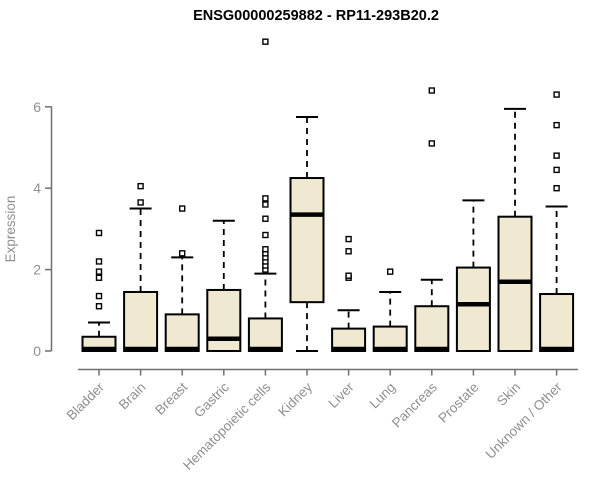 The width and height of the screenshot is (600, 500). Describe the element at coordinates (414, 404) in the screenshot. I see `x-category-label: Pancreas` at that location.